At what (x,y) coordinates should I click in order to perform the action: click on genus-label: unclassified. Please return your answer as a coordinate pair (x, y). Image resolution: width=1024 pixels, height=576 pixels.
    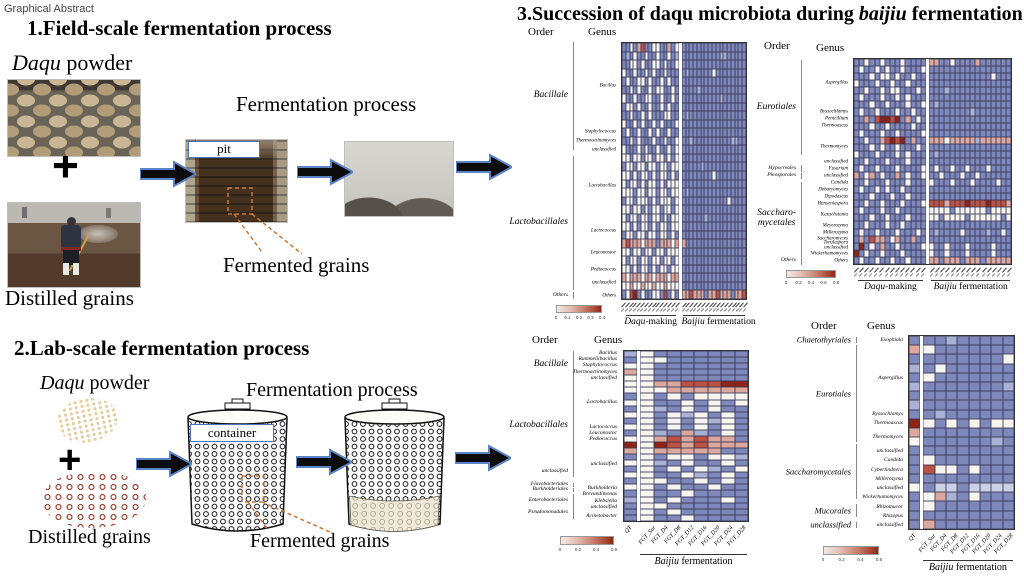
    Looking at the image, I should click on (889, 525).